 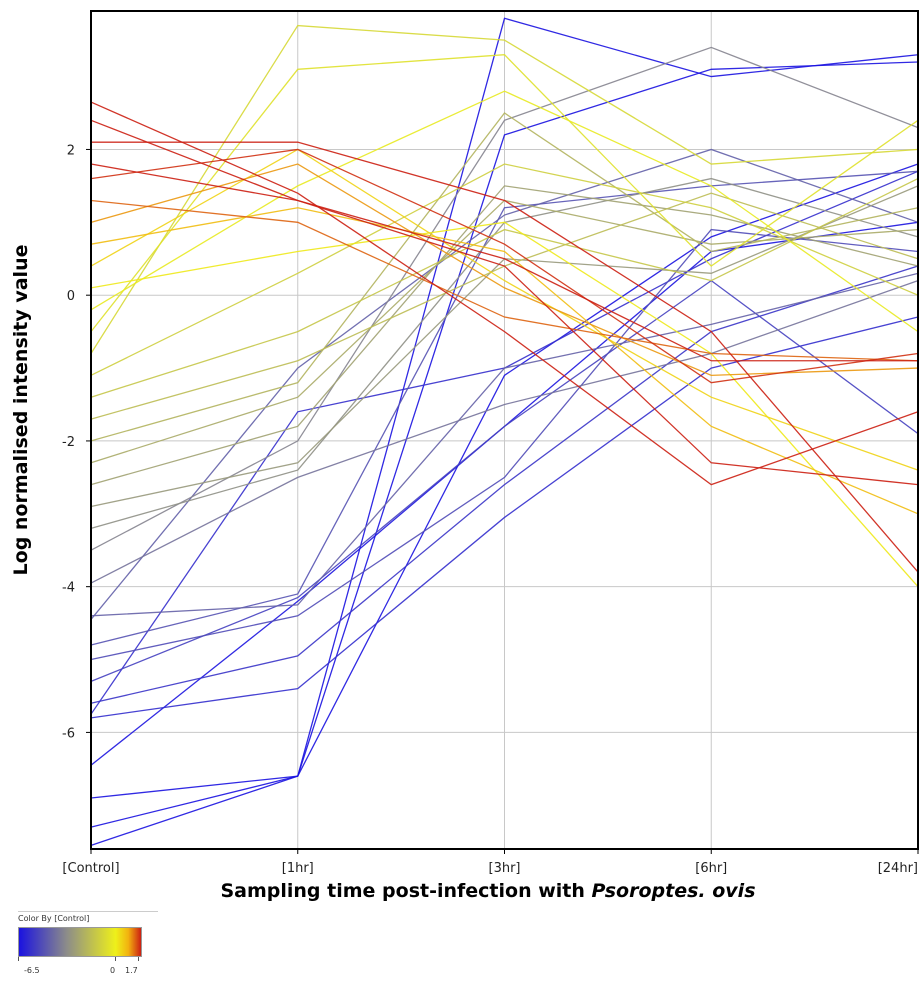 I want to click on y-axis-ticks: 2 0 -2 -4 -6, so click(x=76, y=442).